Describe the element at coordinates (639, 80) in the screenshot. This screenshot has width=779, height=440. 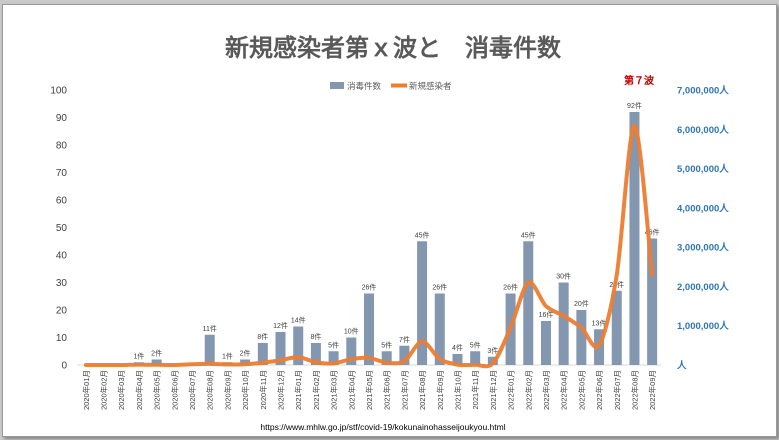
I see `wave-annotation: 第７波` at that location.